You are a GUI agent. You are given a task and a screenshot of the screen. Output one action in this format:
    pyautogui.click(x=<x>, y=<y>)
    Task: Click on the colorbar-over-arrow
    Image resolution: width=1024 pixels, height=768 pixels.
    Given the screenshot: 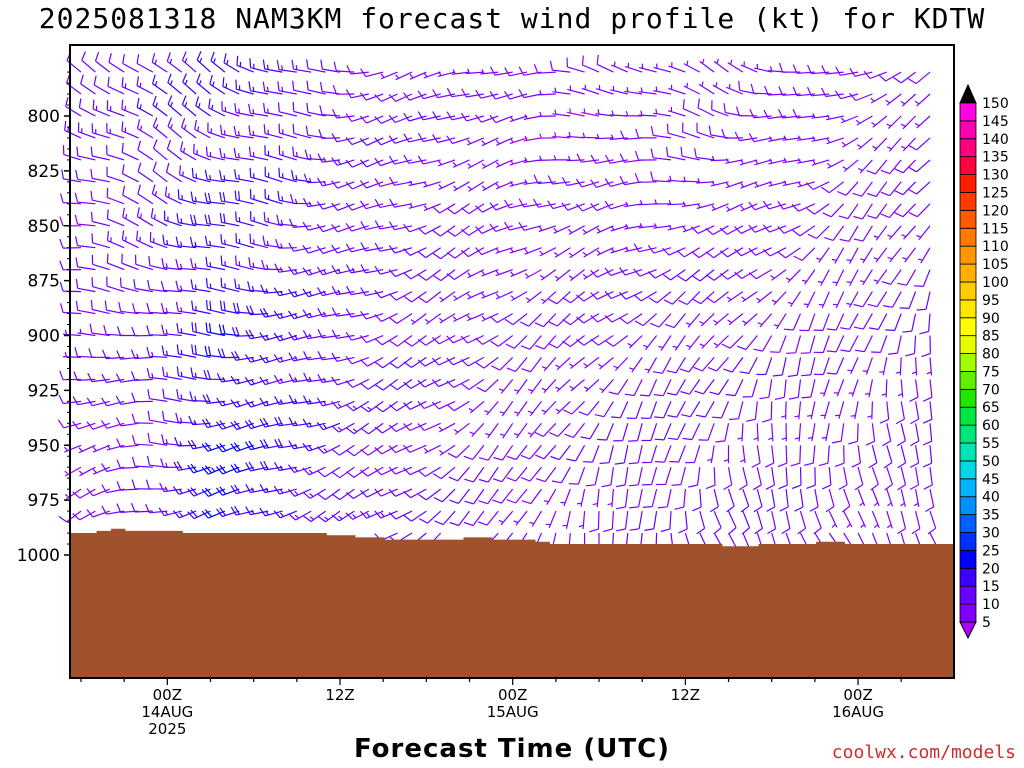 What is the action you would take?
    pyautogui.click(x=968, y=93)
    